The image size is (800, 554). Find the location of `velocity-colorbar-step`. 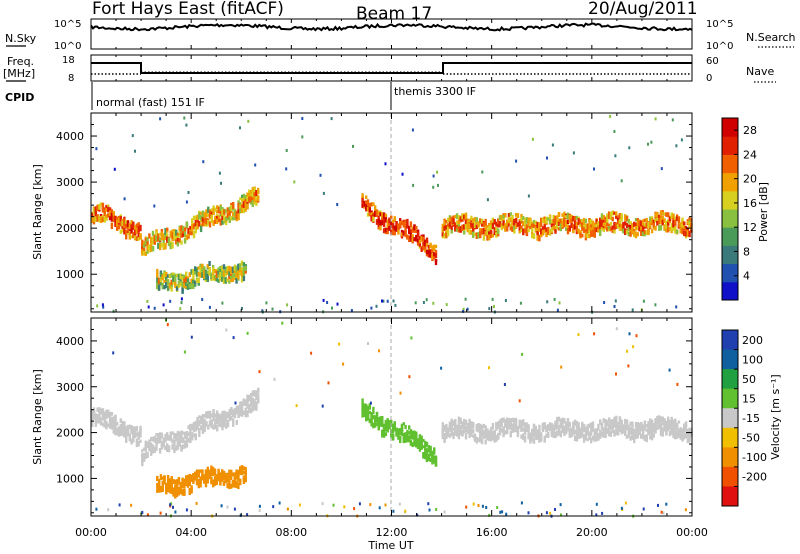

velocity-colorbar-step is located at coordinates (730, 476).